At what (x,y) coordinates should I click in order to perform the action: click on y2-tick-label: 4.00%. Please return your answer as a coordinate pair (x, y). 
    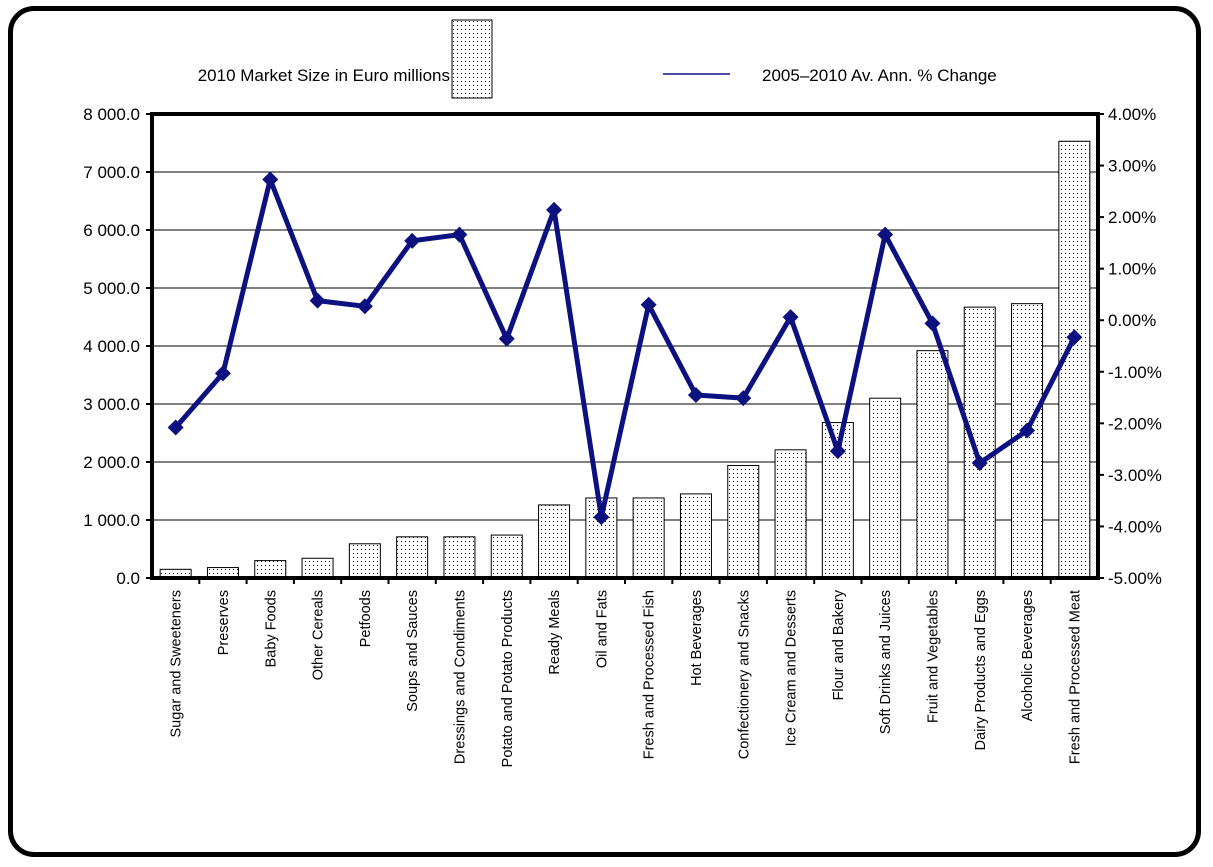
    Looking at the image, I should click on (1132, 114).